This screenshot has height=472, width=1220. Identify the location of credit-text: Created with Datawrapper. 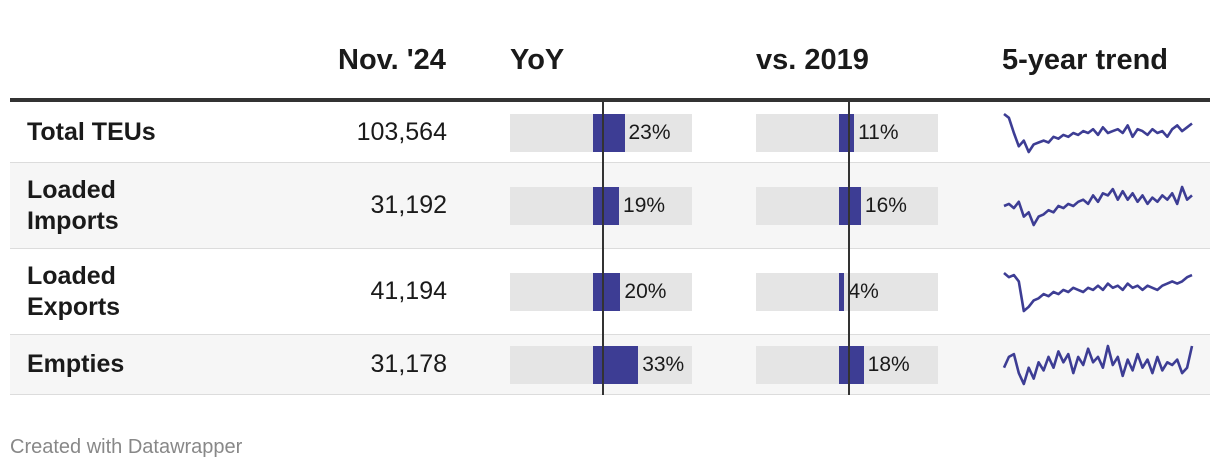
(126, 447).